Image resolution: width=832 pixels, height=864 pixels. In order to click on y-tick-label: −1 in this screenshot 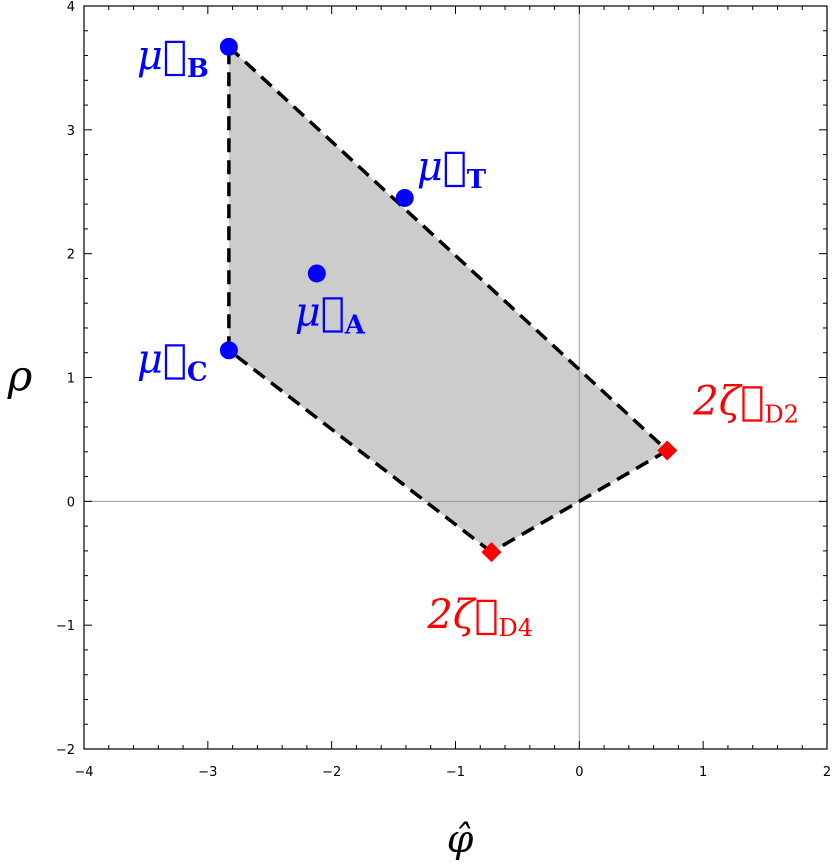, I will do `click(65, 626)`.